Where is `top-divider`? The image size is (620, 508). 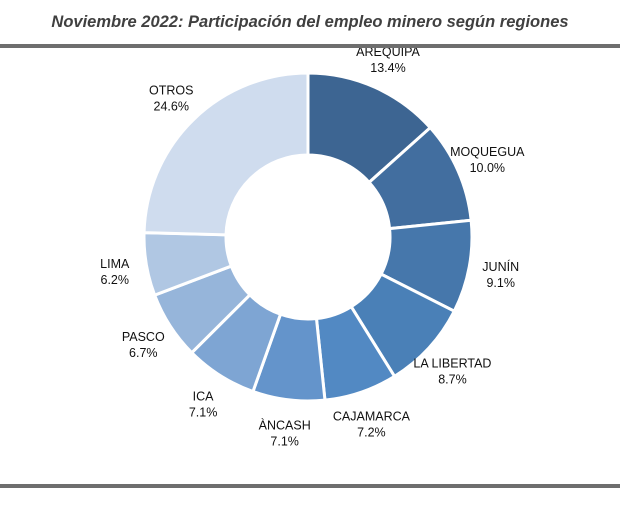 top-divider is located at coordinates (310, 46).